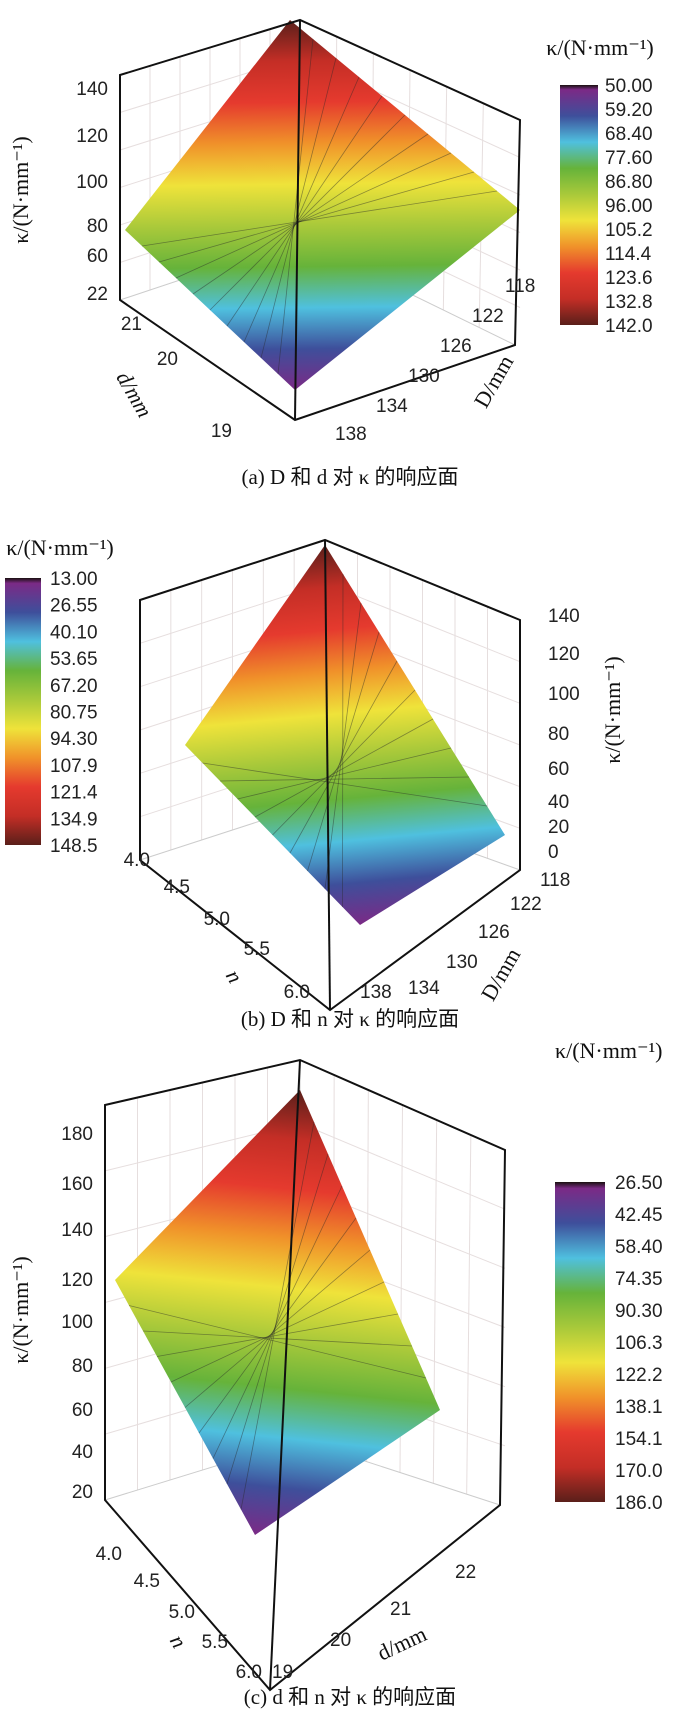 Image resolution: width=700 pixels, height=1711 pixels. What do you see at coordinates (639, 1503) in the screenshot?
I see `colorbar-tick-label: 186.0` at bounding box center [639, 1503].